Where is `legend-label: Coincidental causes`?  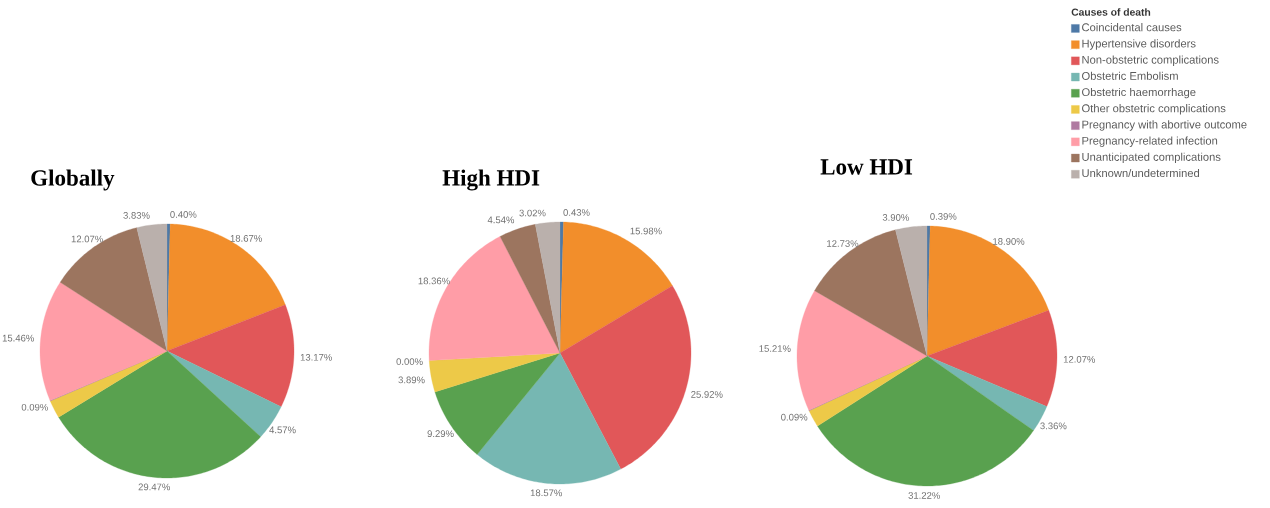
legend-label: Coincidental causes is located at coordinates (1132, 27).